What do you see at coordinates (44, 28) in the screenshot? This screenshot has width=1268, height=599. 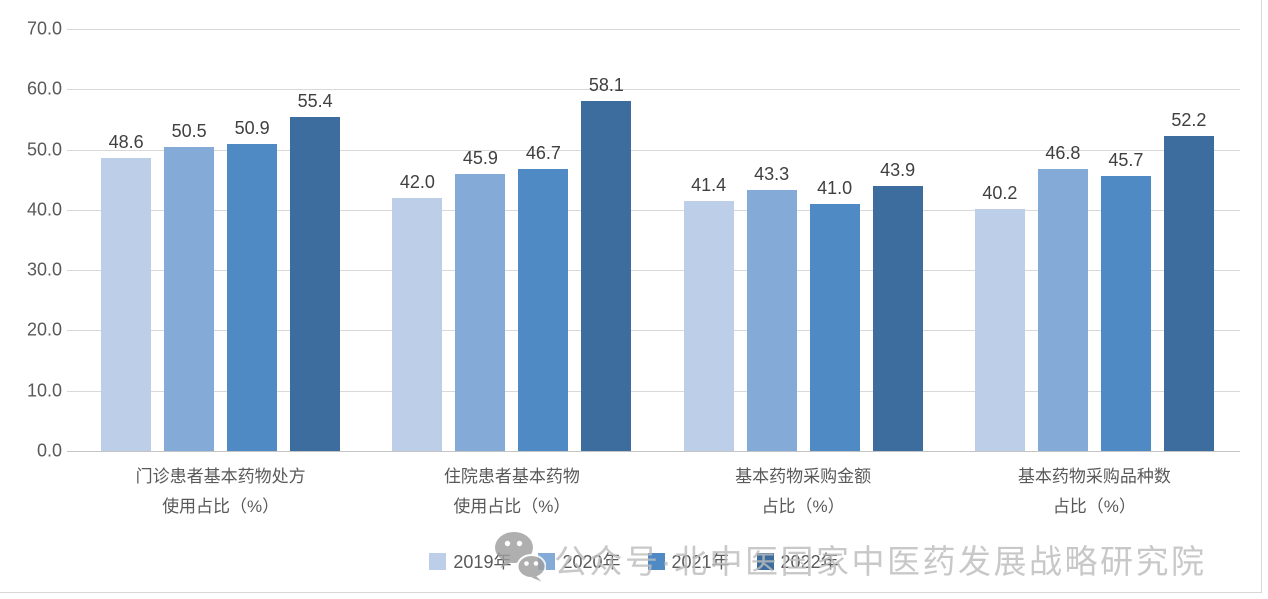 I see `ytick-label: 70.0` at bounding box center [44, 28].